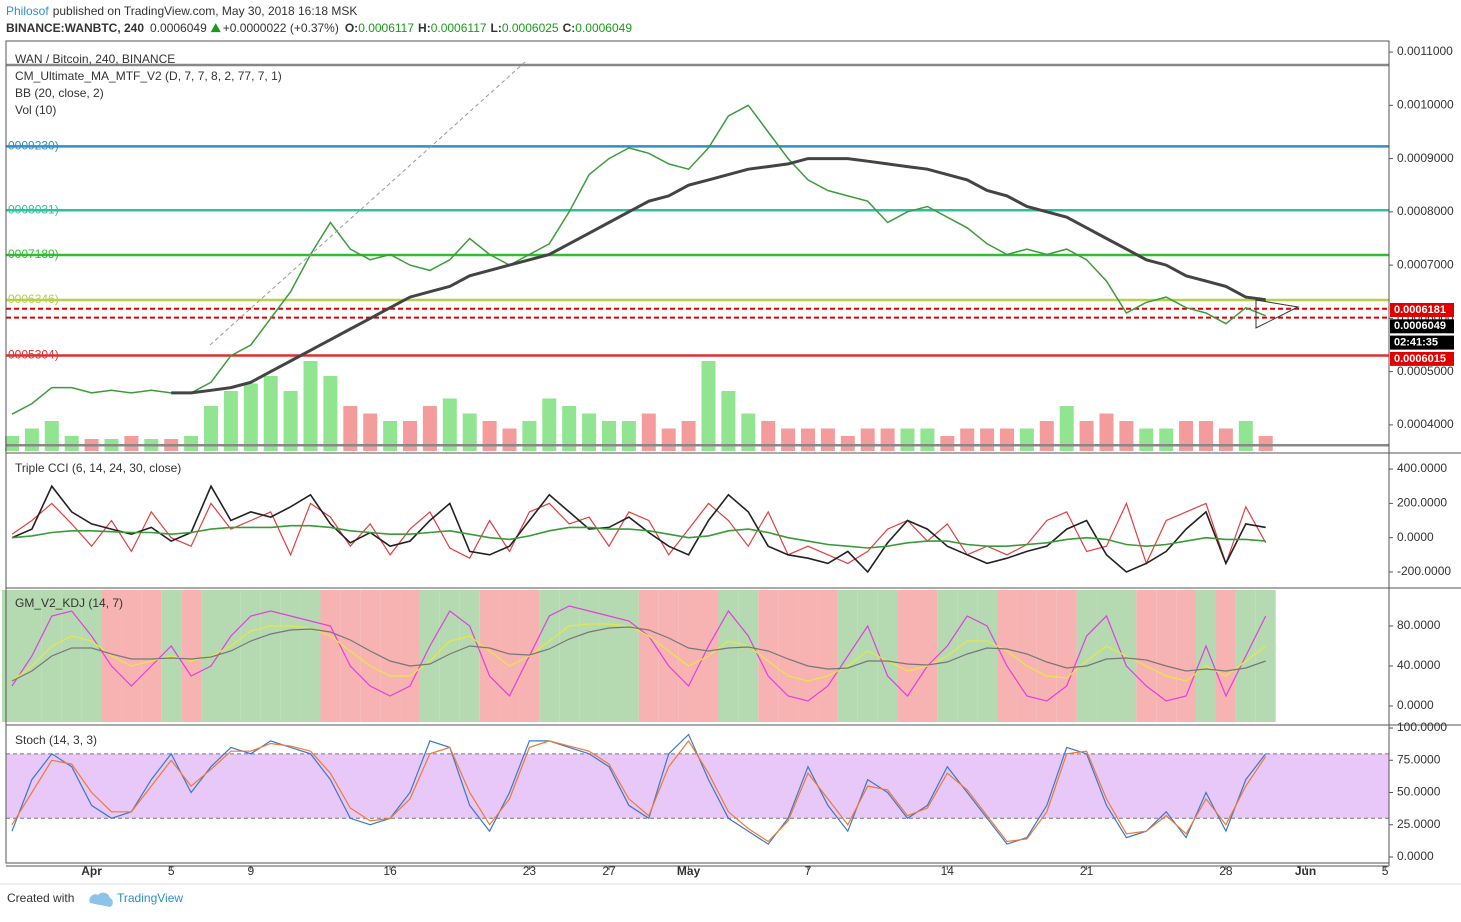  What do you see at coordinates (424, 28) in the screenshot?
I see `ohlc-key: H:` at bounding box center [424, 28].